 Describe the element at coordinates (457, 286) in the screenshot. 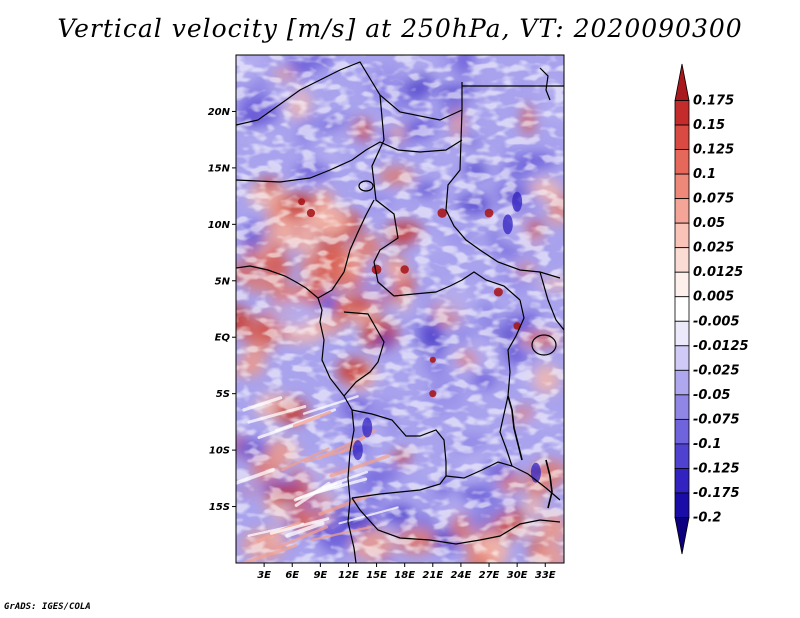

I see `border-car-south` at that location.